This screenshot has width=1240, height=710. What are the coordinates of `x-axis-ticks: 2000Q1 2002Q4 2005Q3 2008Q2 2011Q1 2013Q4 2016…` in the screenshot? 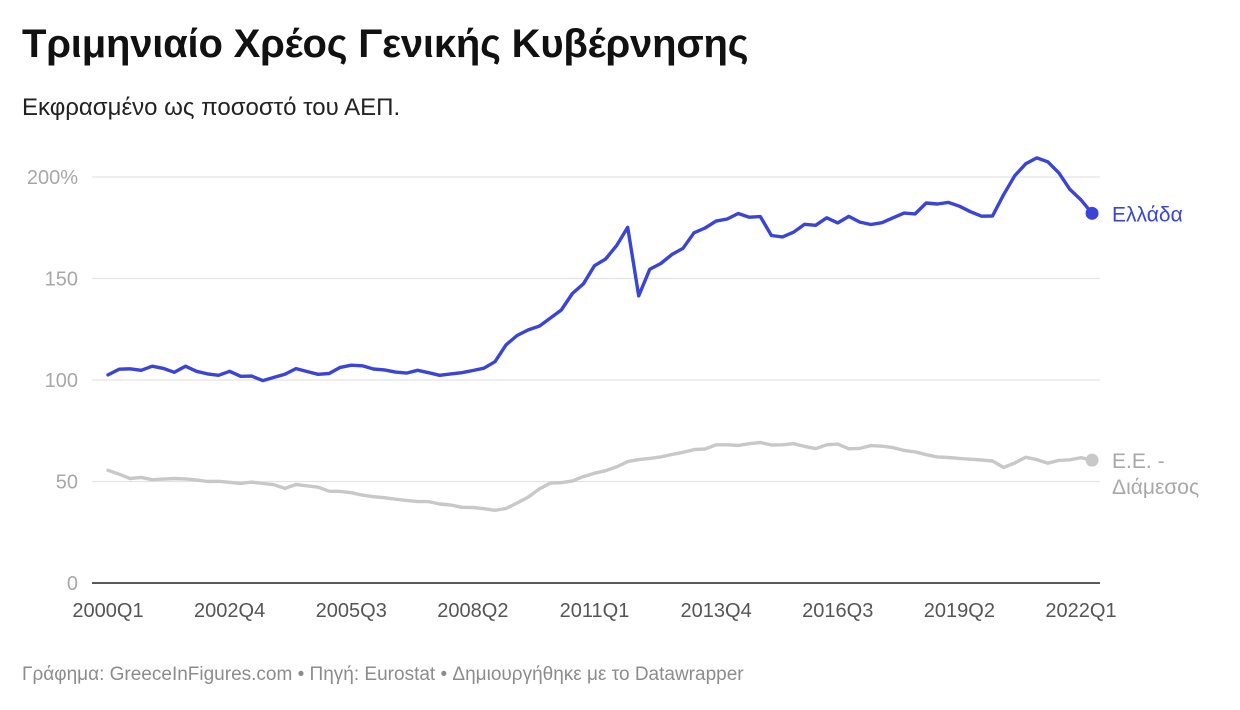 It's located at (594, 611).